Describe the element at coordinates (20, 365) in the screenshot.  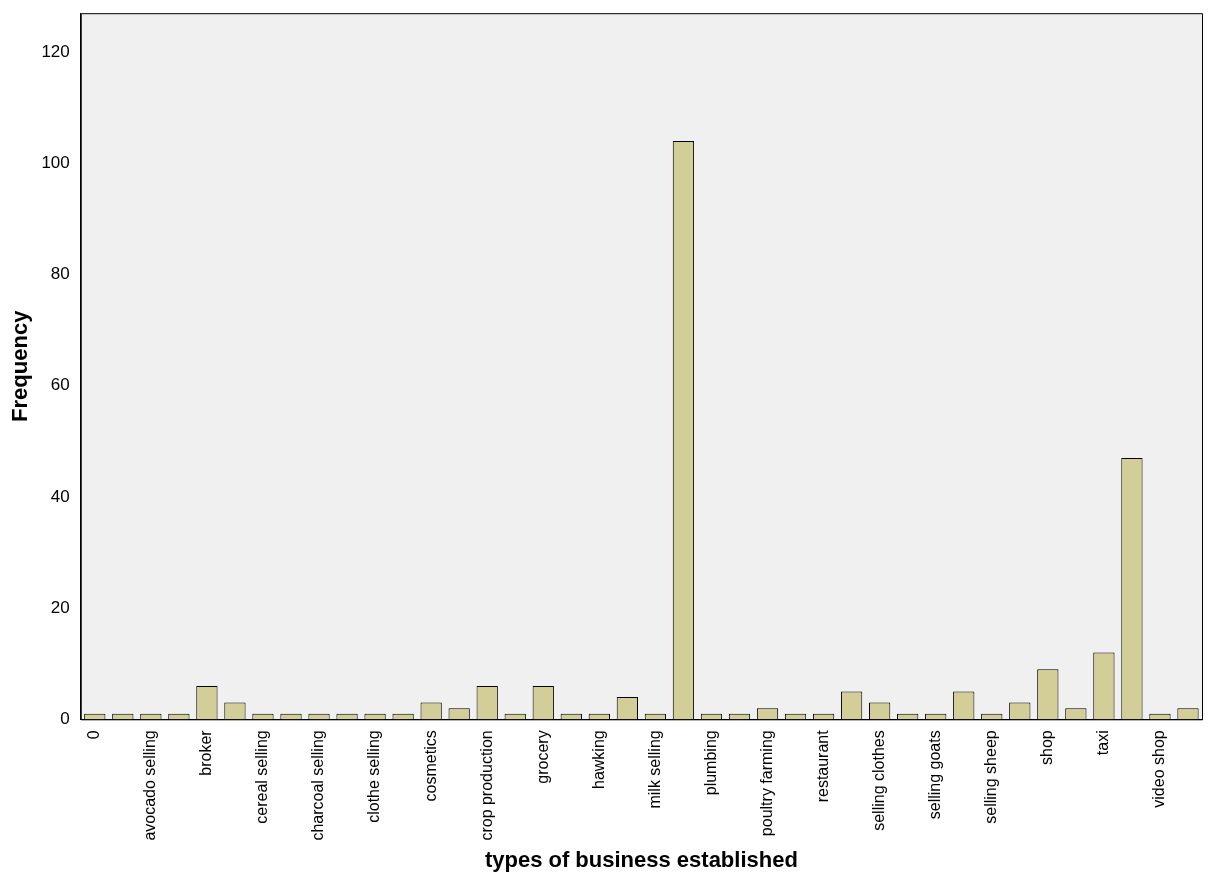
I see `y-axis-title: Frequency` at that location.